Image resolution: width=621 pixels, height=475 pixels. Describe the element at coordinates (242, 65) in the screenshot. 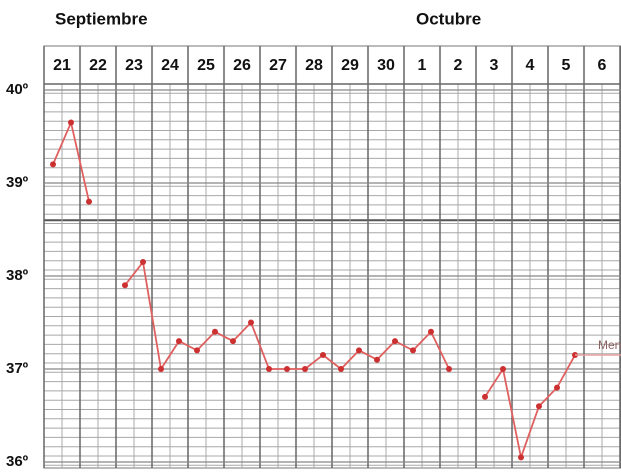

I see `x-tick-label: 26` at that location.